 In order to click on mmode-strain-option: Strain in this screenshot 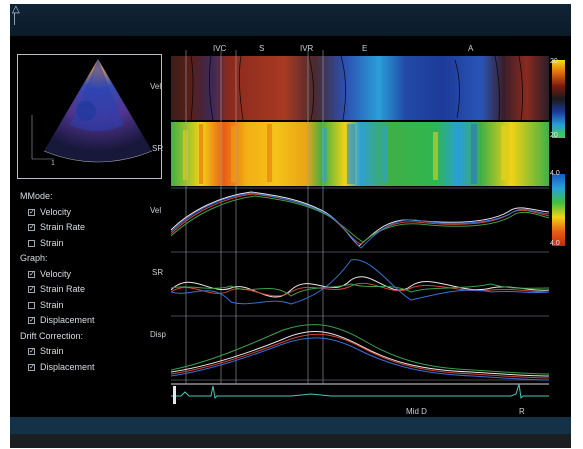, I will do `click(90, 244)`.